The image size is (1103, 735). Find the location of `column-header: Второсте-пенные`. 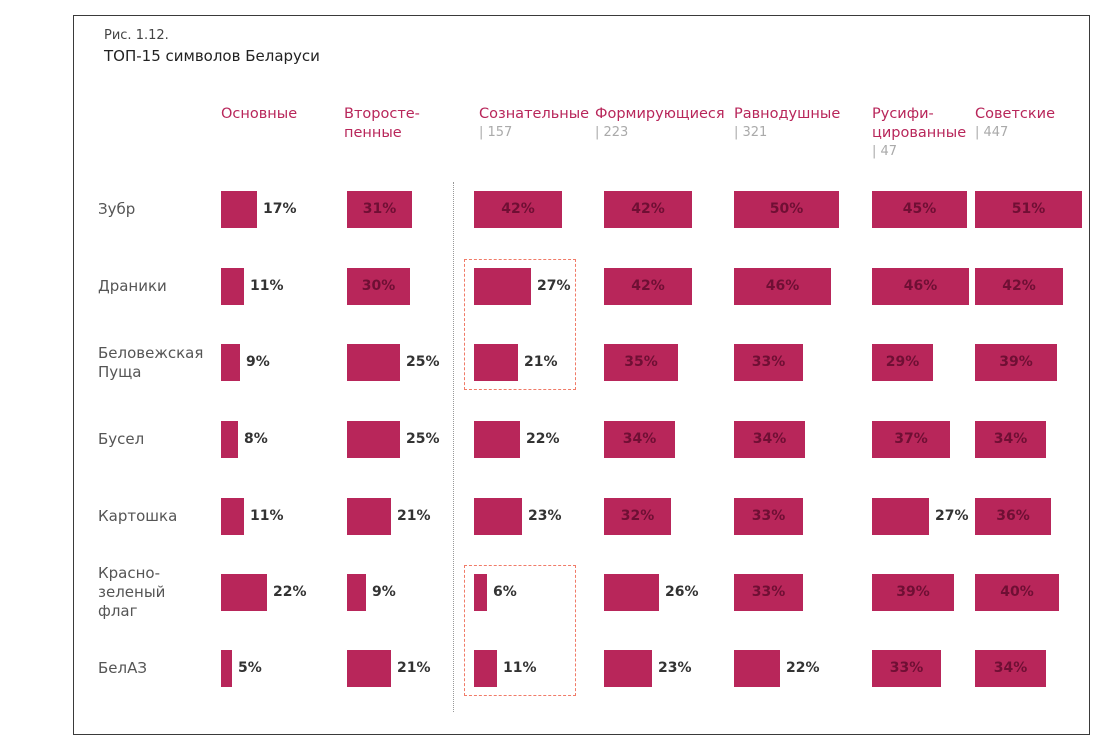

column-header: Второсте-пенные is located at coordinates (382, 123).